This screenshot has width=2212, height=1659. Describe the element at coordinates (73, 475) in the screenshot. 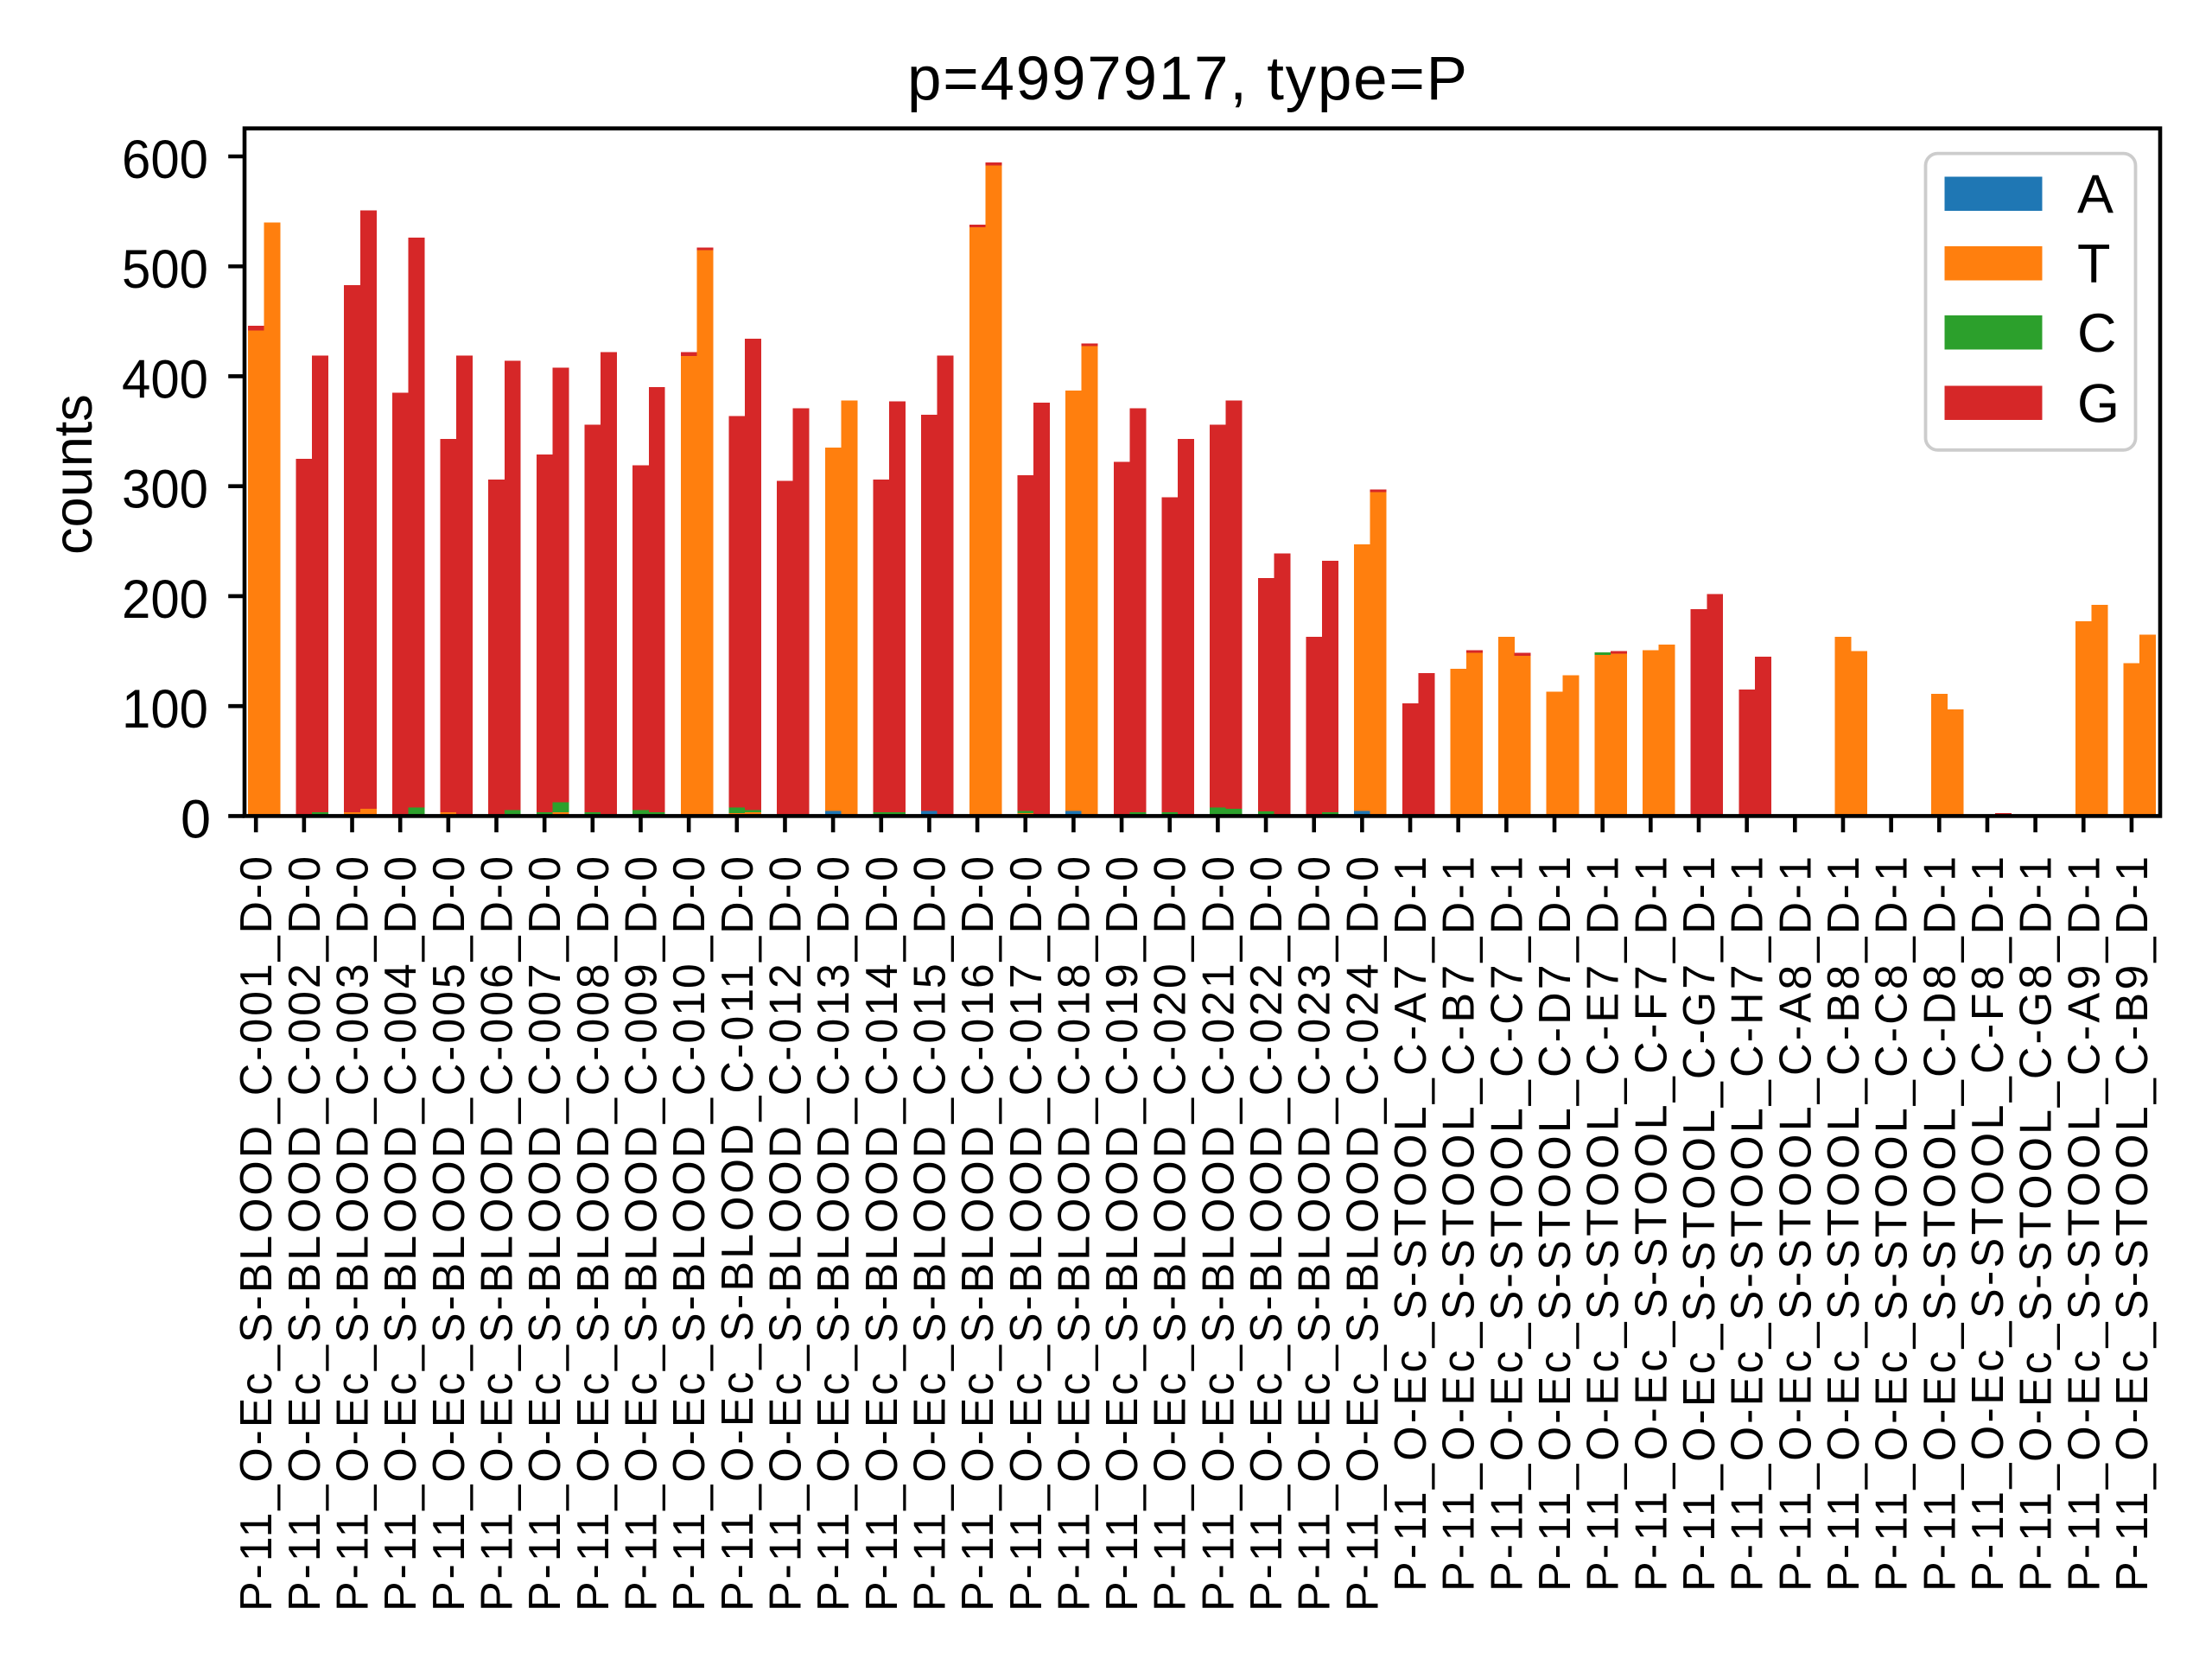

I see `svg-text: counts` at that location.